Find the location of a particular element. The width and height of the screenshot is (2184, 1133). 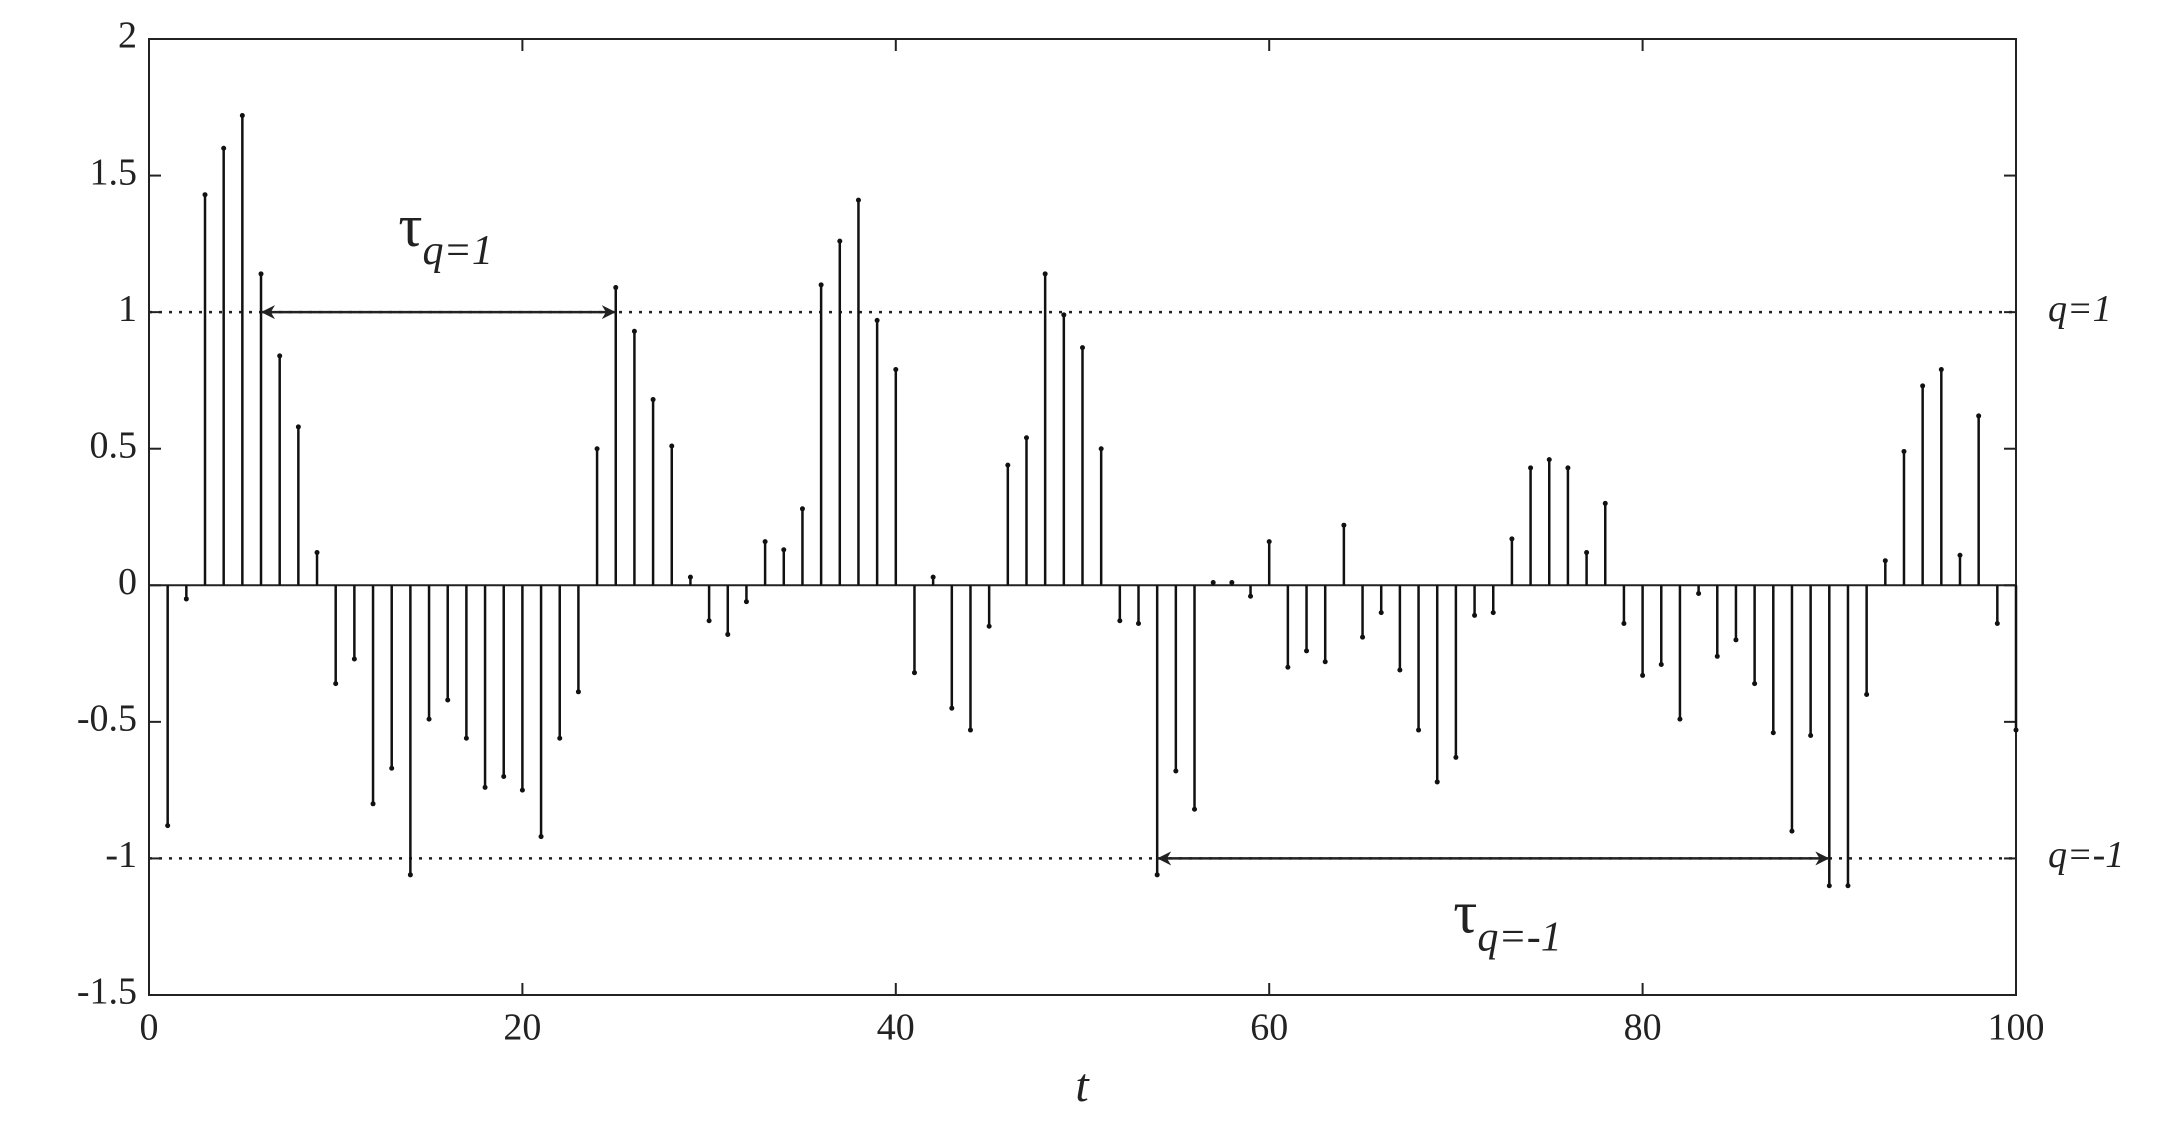

x-tick-label: 40 is located at coordinates (896, 1028).